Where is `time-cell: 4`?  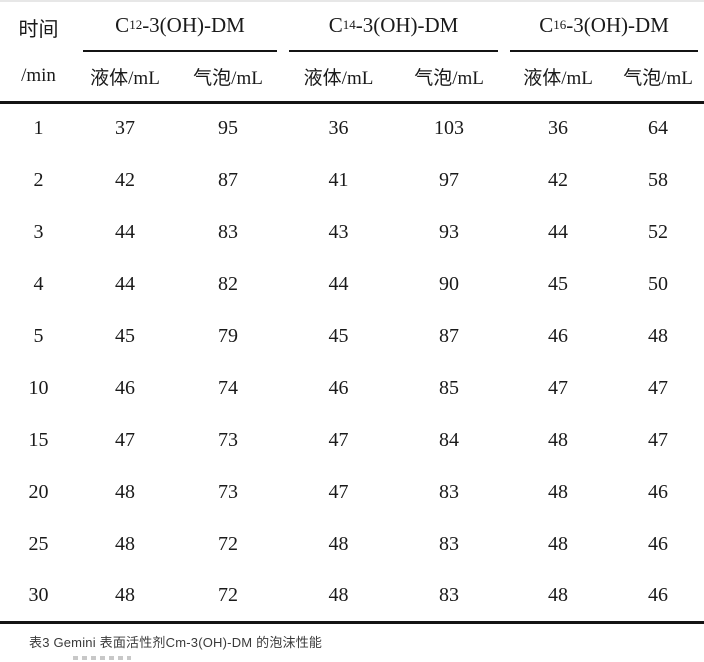
time-cell: 4 is located at coordinates (38, 283).